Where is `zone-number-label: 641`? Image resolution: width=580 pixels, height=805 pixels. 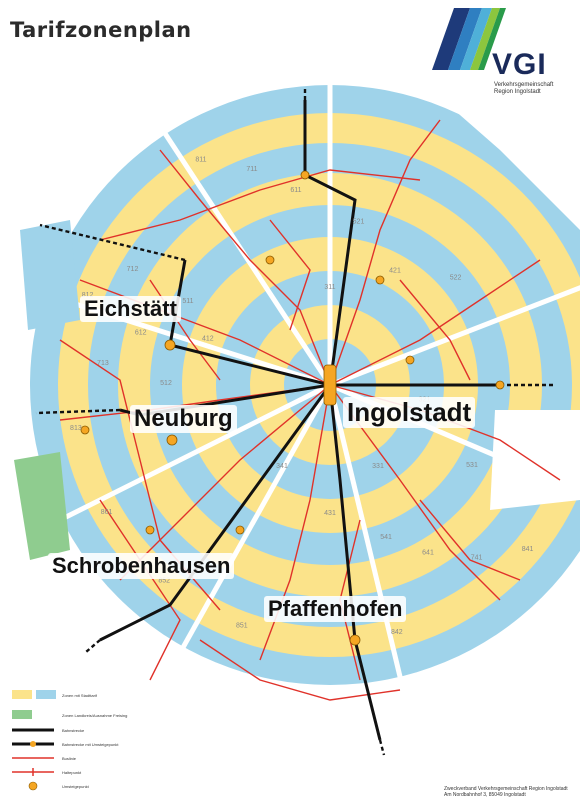 zone-number-label: 641 is located at coordinates (428, 553).